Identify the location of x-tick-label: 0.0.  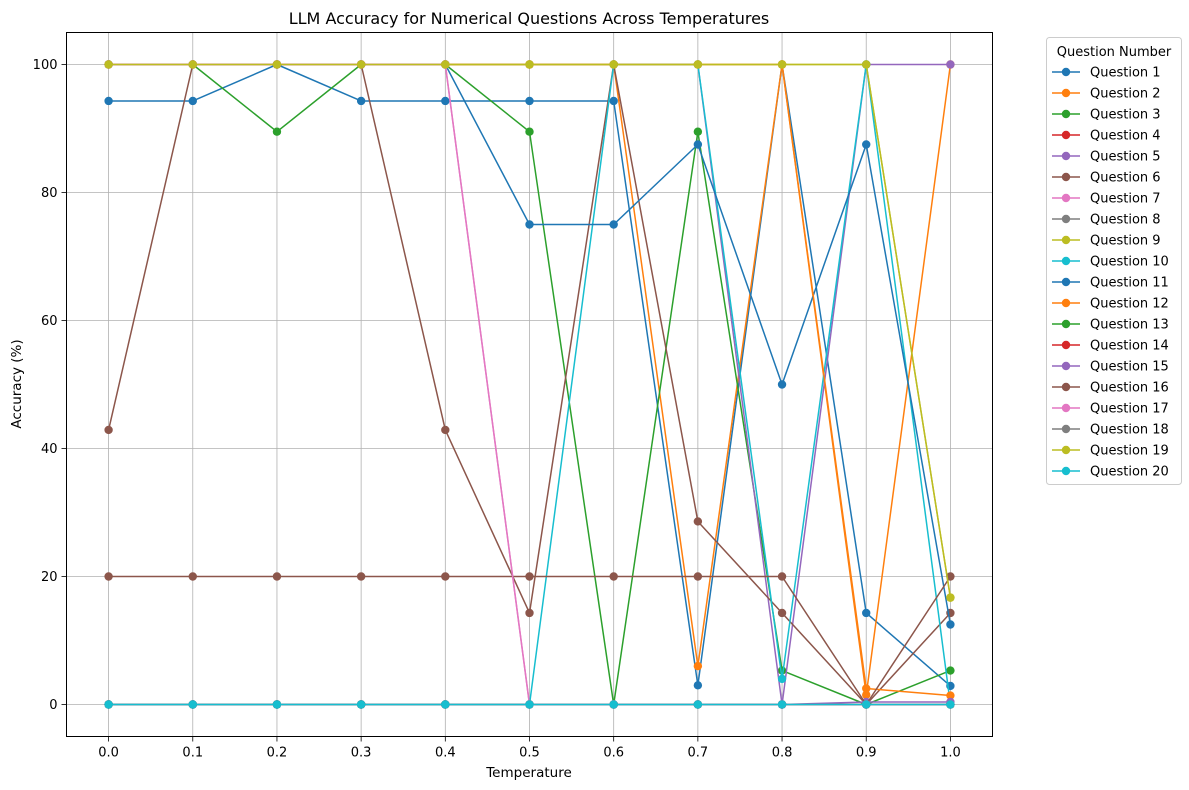
(108, 753).